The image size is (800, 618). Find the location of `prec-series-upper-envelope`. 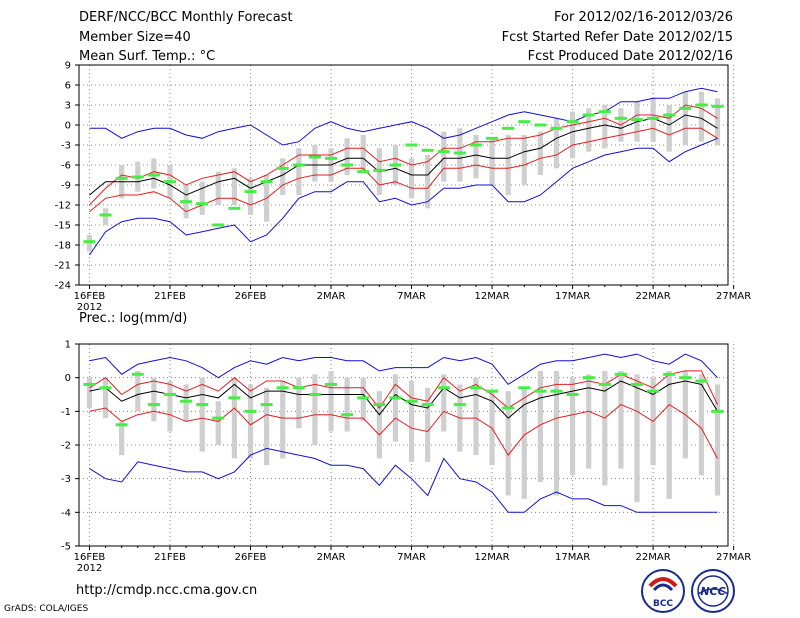

prec-series-upper-envelope is located at coordinates (403, 369).